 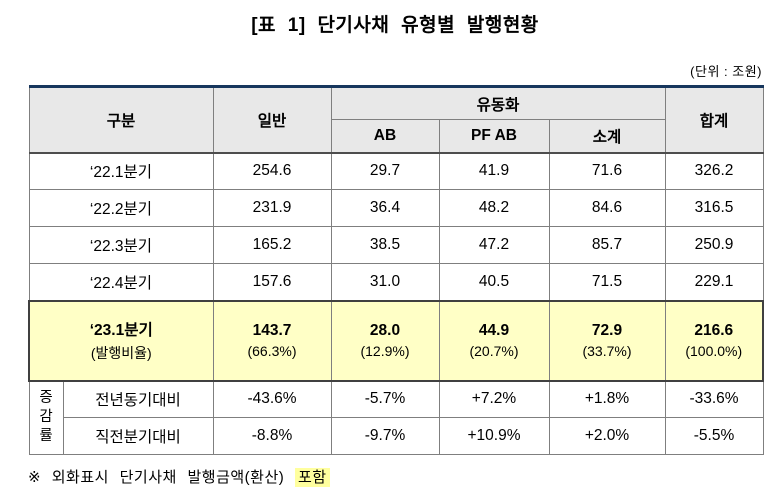 What do you see at coordinates (607, 340) in the screenshot?
I see `table-cell: 72.9 (33.7%)` at bounding box center [607, 340].